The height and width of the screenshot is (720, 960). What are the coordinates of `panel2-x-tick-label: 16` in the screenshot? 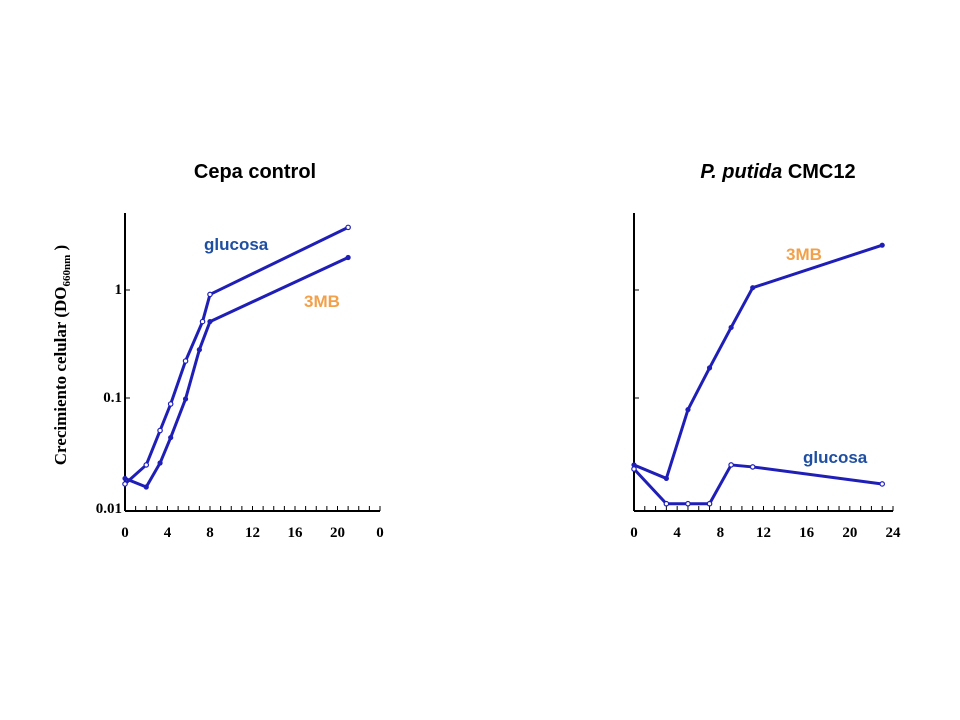 It's located at (807, 533).